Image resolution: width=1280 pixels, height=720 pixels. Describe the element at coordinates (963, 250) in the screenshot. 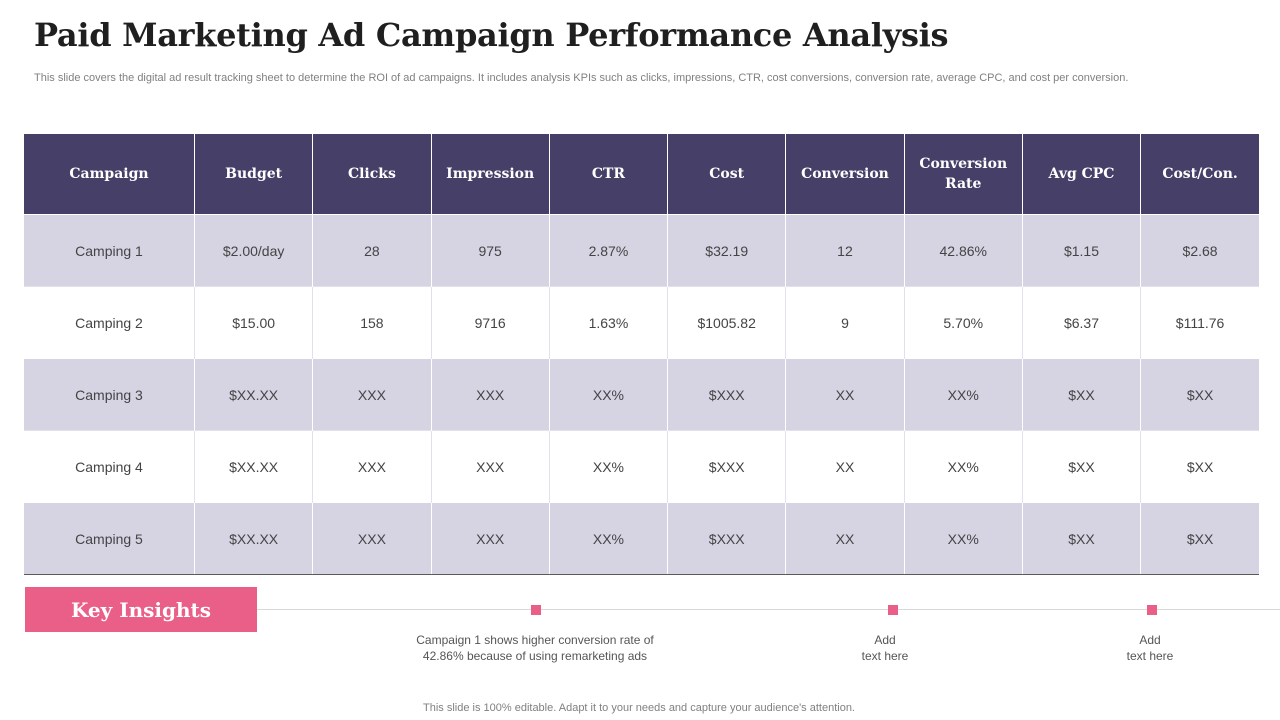

I see `table-cell: 42.86%` at that location.